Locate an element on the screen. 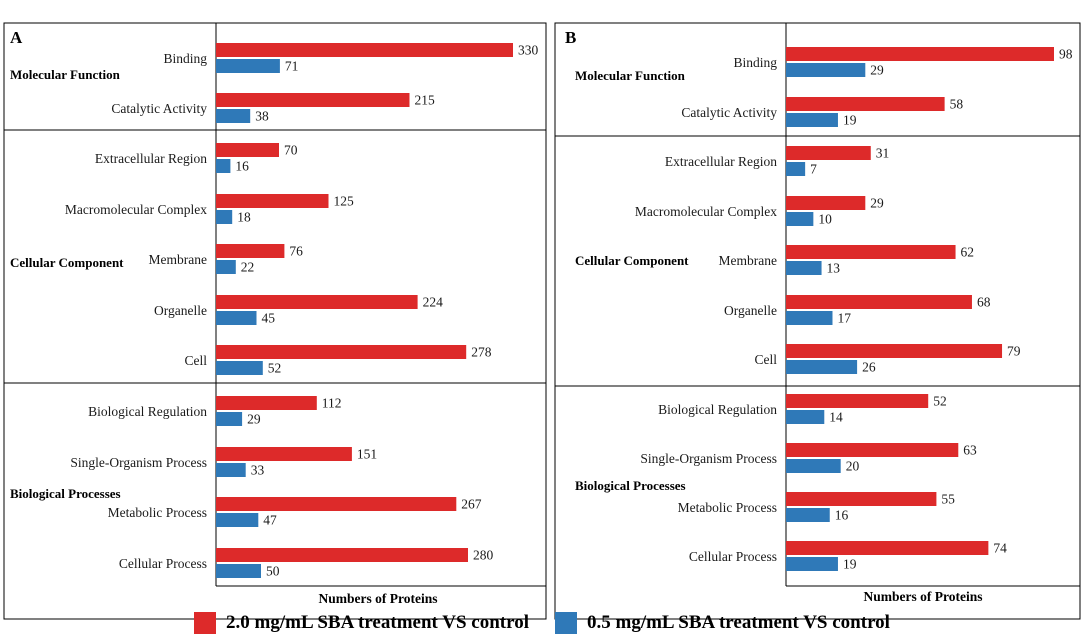 Image resolution: width=1084 pixels, height=643 pixels. value-label: 267 is located at coordinates (471, 504).